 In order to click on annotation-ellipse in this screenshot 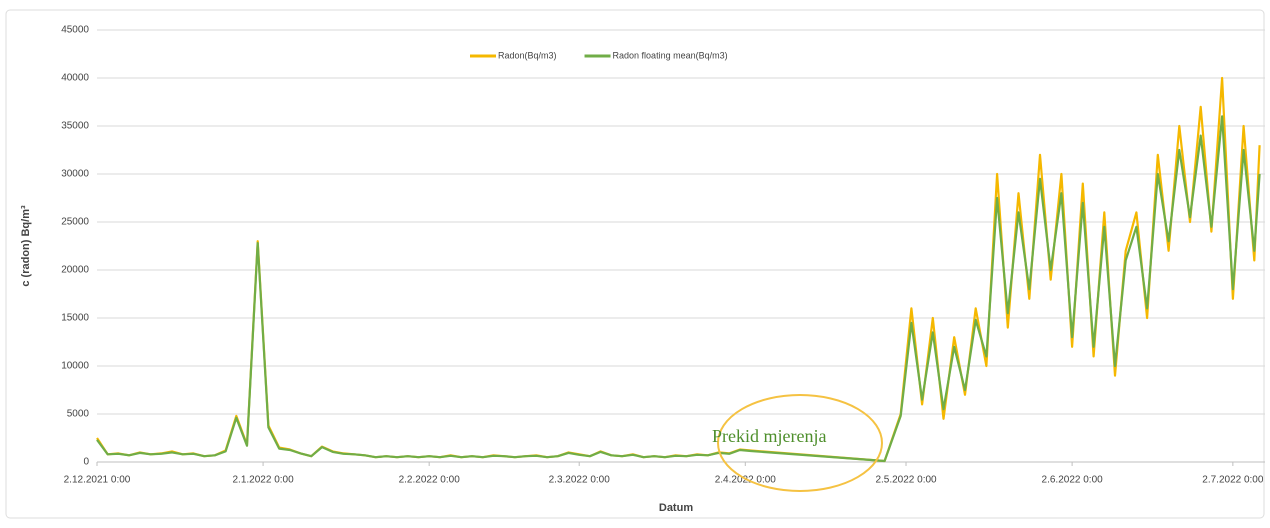, I will do `click(800, 443)`.